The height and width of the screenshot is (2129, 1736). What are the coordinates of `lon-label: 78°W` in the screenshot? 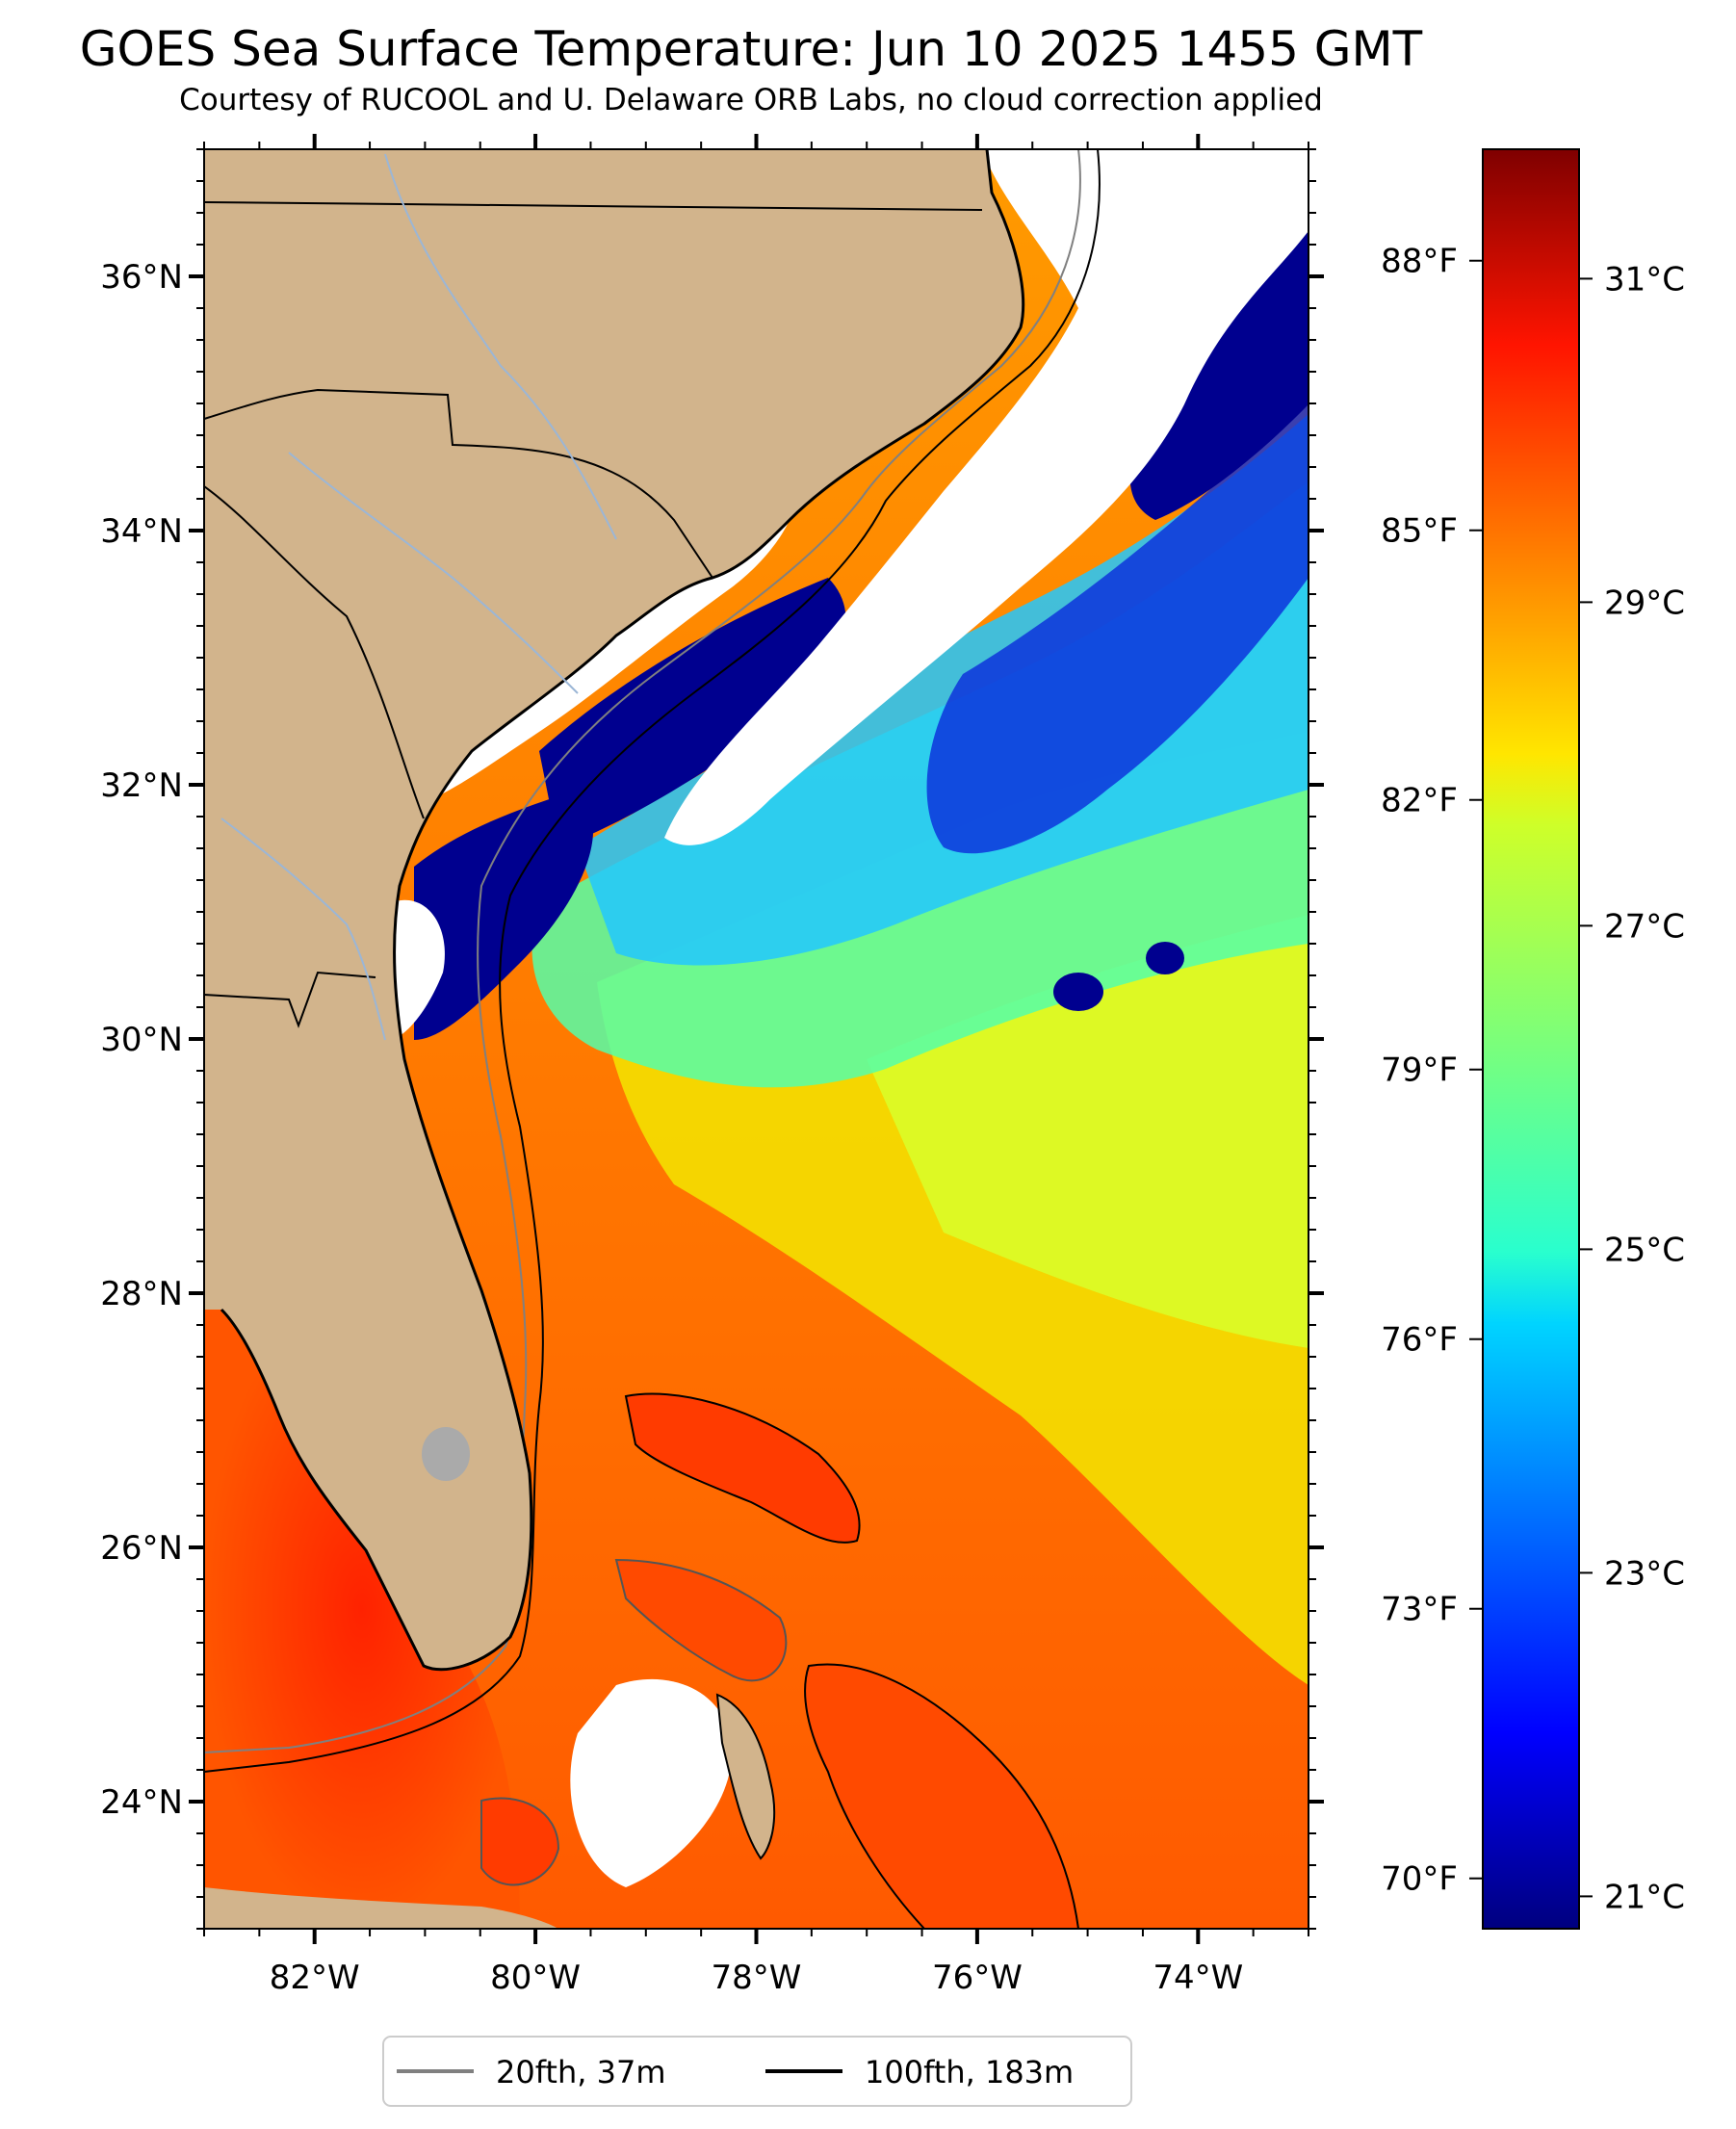 It's located at (757, 1978).